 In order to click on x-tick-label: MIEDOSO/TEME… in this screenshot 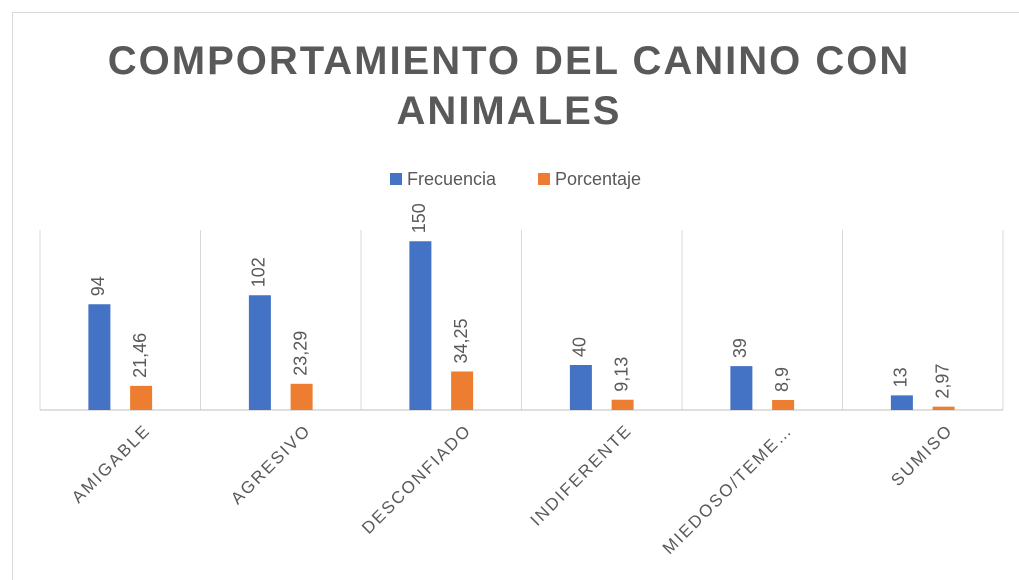, I will do `click(727, 489)`.